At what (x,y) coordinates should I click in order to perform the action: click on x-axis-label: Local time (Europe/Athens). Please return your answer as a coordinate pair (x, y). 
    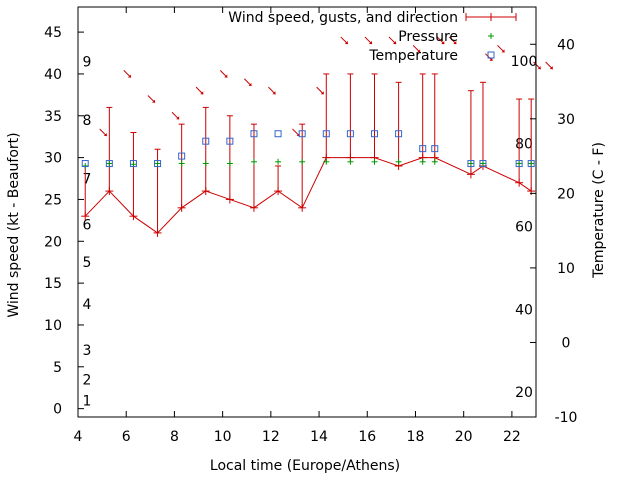
    Looking at the image, I should click on (305, 466).